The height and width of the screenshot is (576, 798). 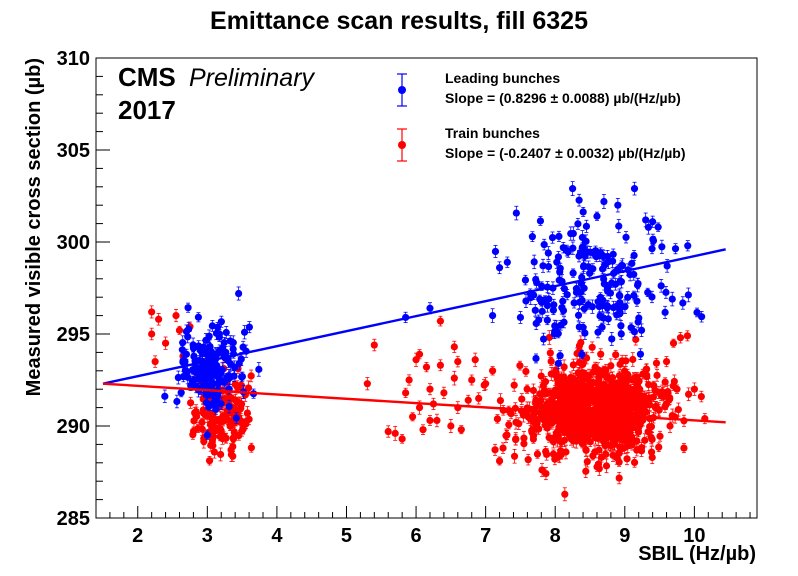 I want to click on y-tick-label: 285, so click(x=73, y=519).